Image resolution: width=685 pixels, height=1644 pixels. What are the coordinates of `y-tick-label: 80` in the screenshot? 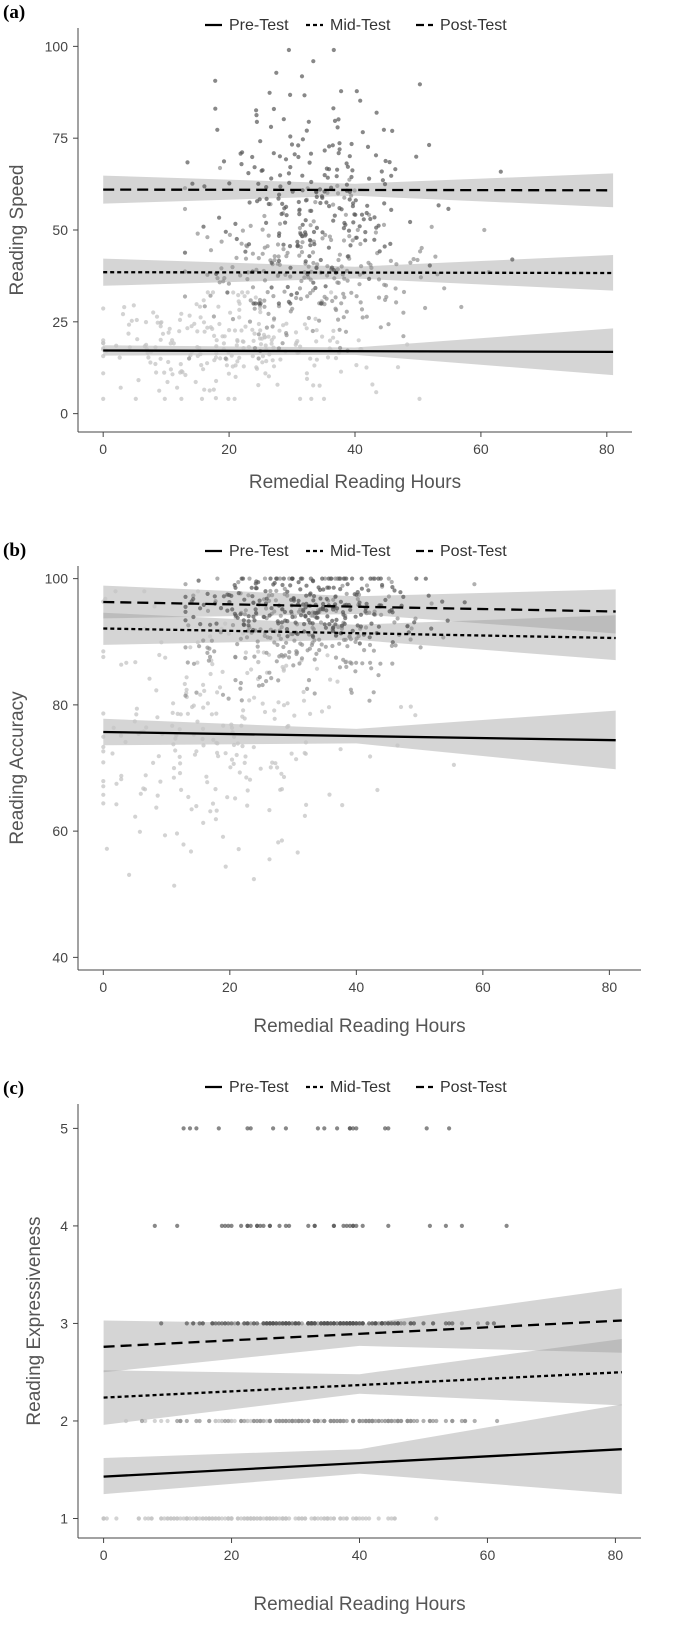 It's located at (60, 705).